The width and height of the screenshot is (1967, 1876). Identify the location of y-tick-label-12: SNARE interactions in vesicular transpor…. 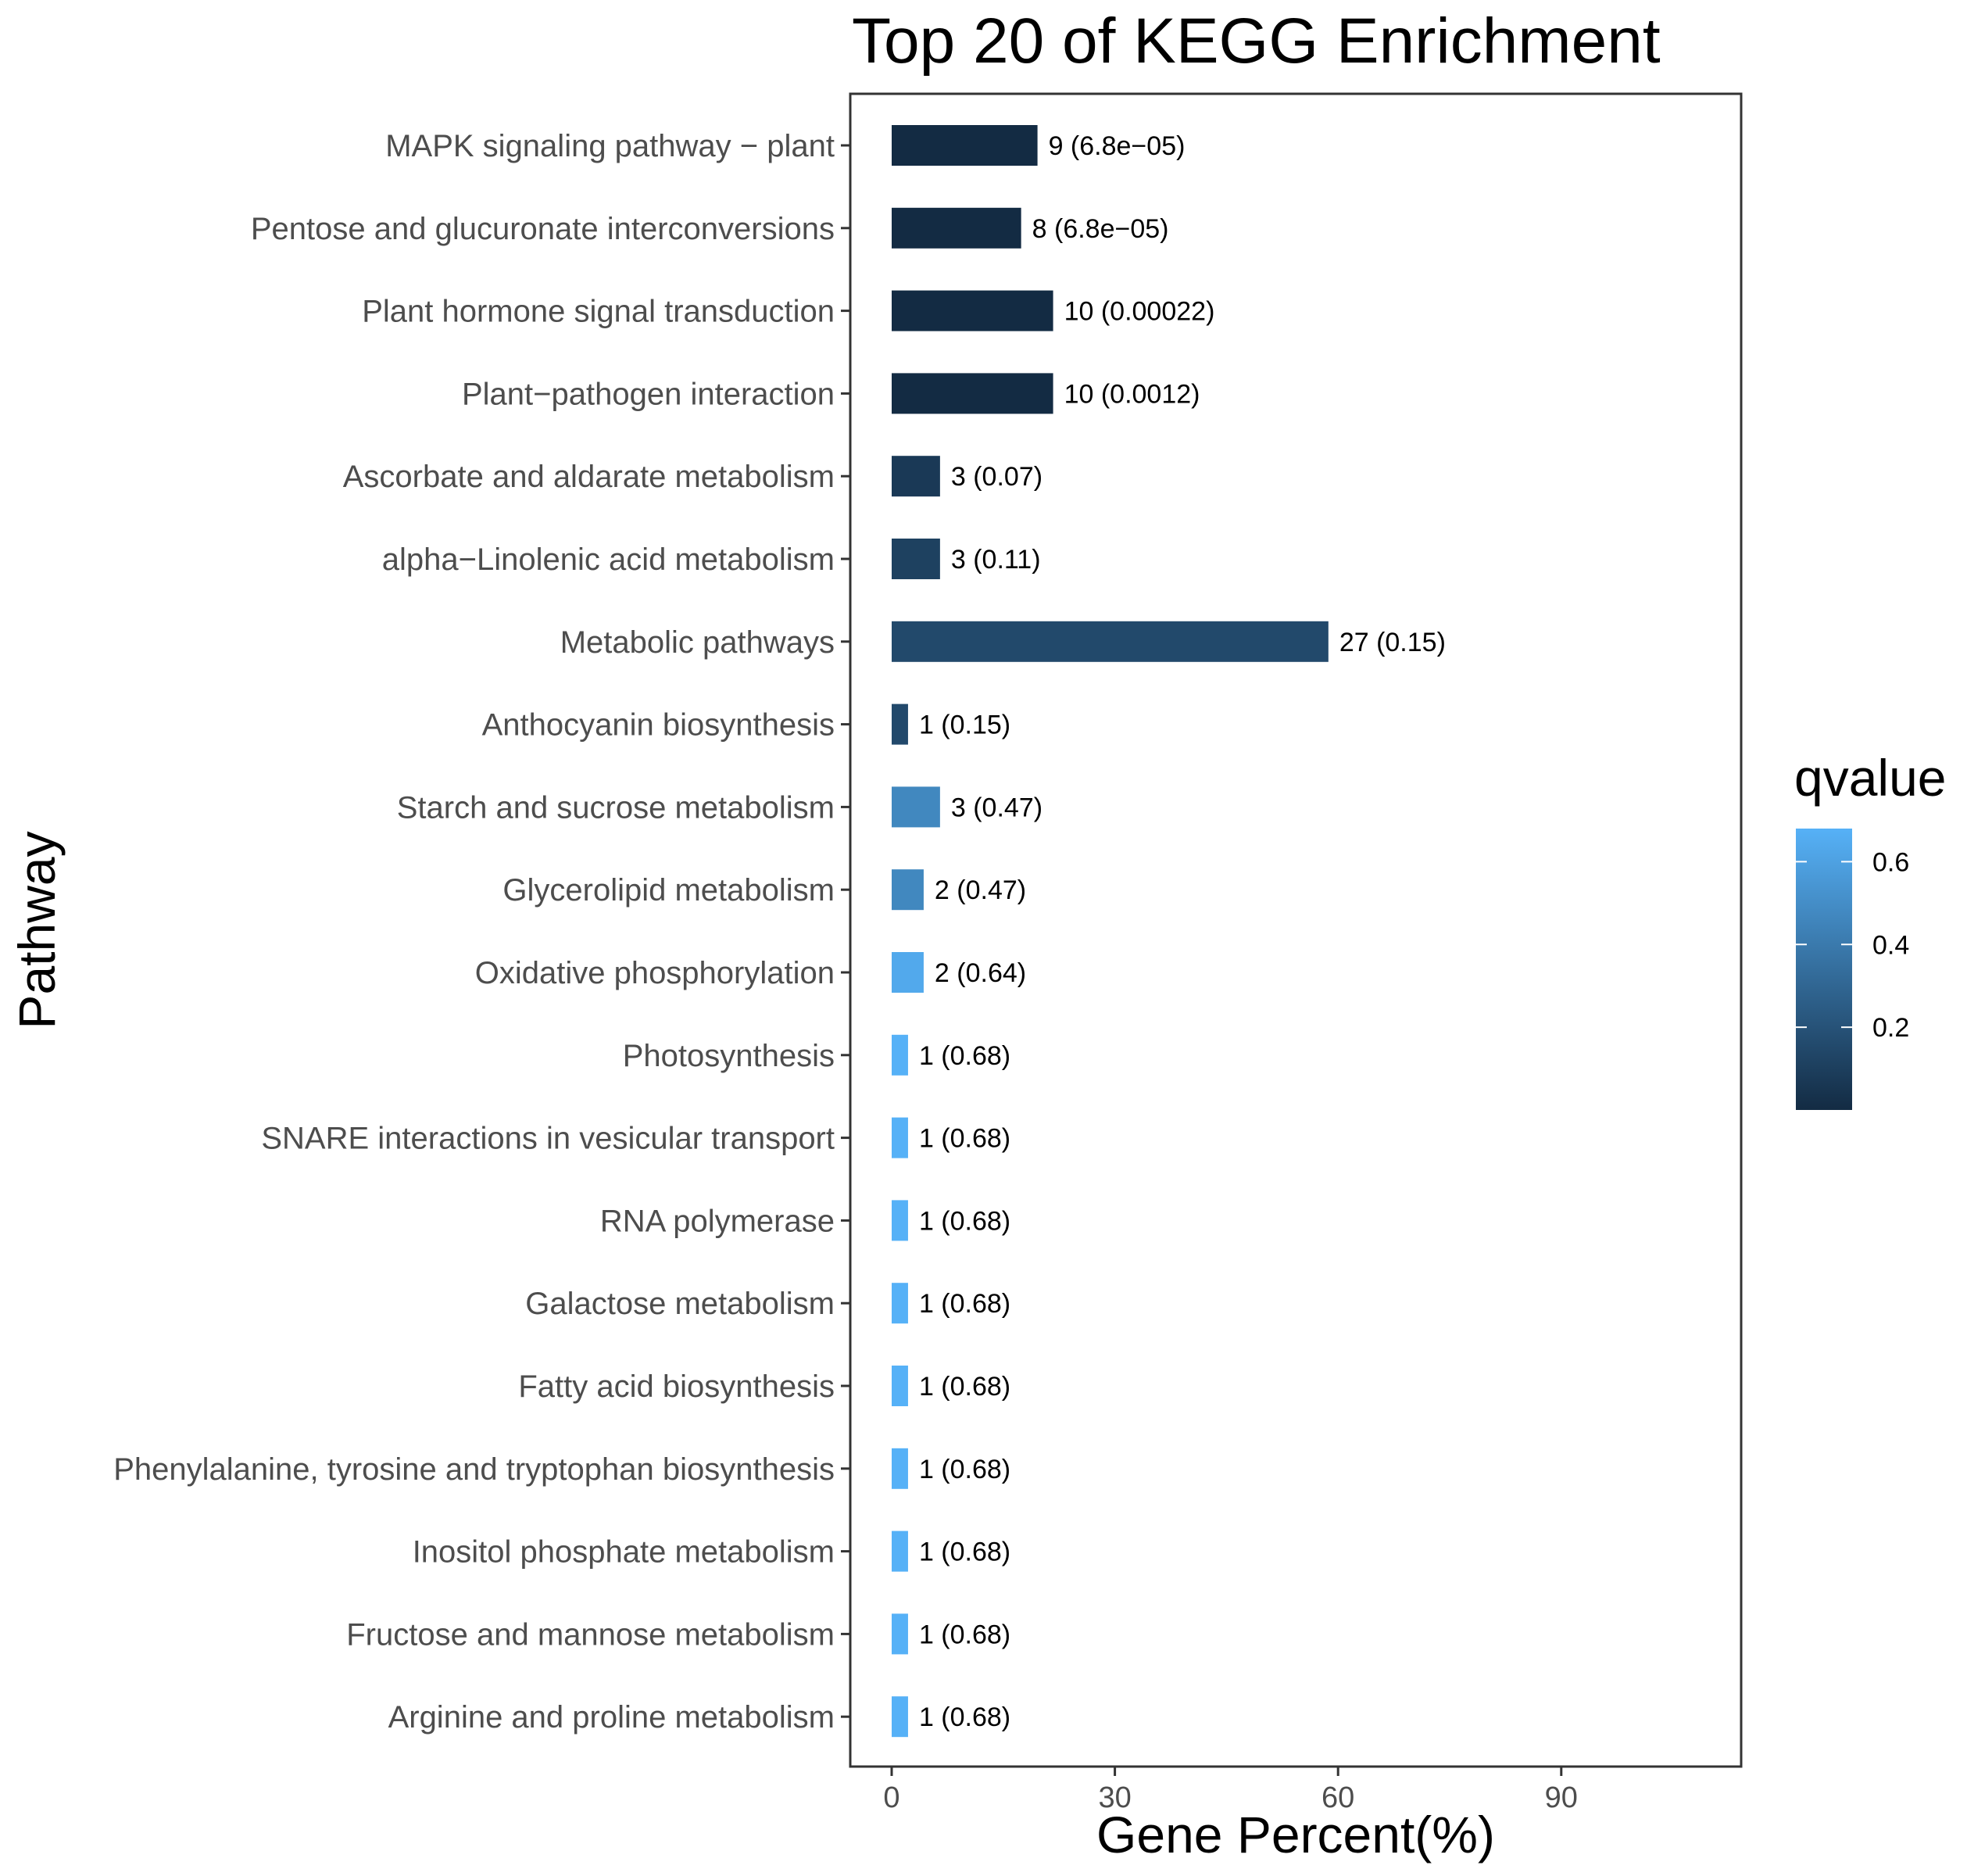
(548, 1139).